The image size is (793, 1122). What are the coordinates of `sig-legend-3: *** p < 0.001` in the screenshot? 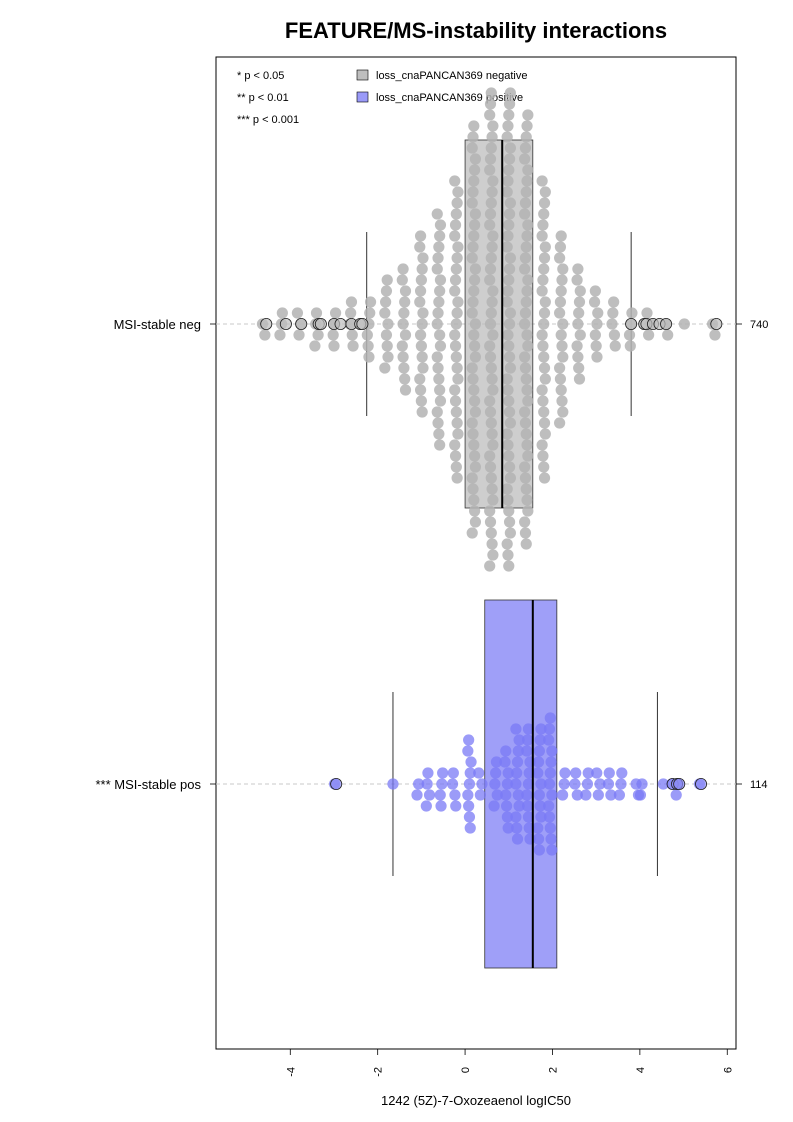 It's located at (268, 120).